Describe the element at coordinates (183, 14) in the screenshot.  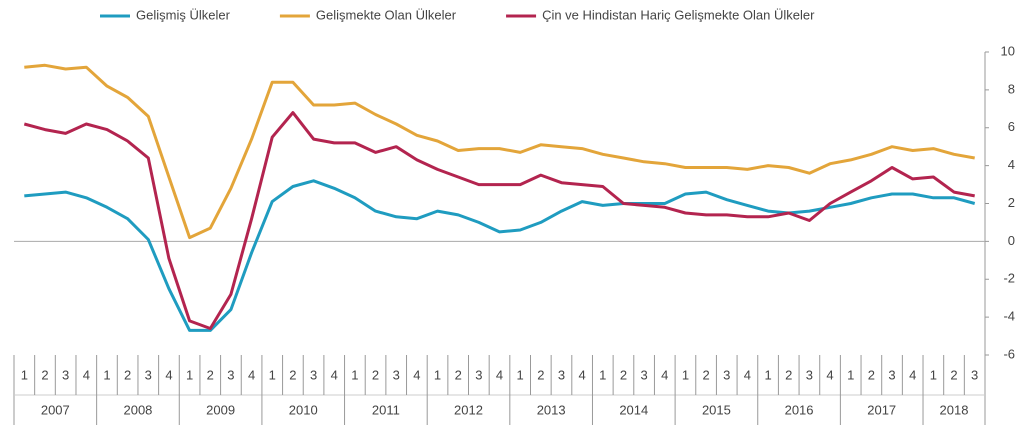
I see `legend-label: Gelişmiş Ülkeler` at that location.